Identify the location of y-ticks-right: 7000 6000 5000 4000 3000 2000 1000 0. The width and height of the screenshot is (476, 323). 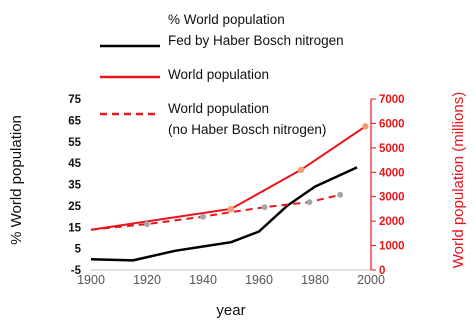
(388, 185).